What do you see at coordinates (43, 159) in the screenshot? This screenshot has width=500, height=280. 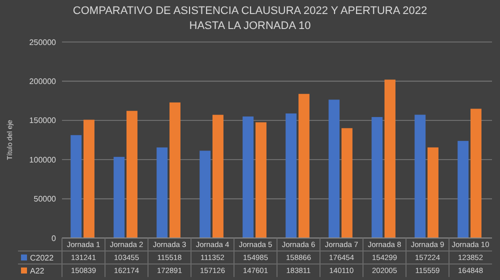 I see `y-tick-label: 100000` at bounding box center [43, 159].